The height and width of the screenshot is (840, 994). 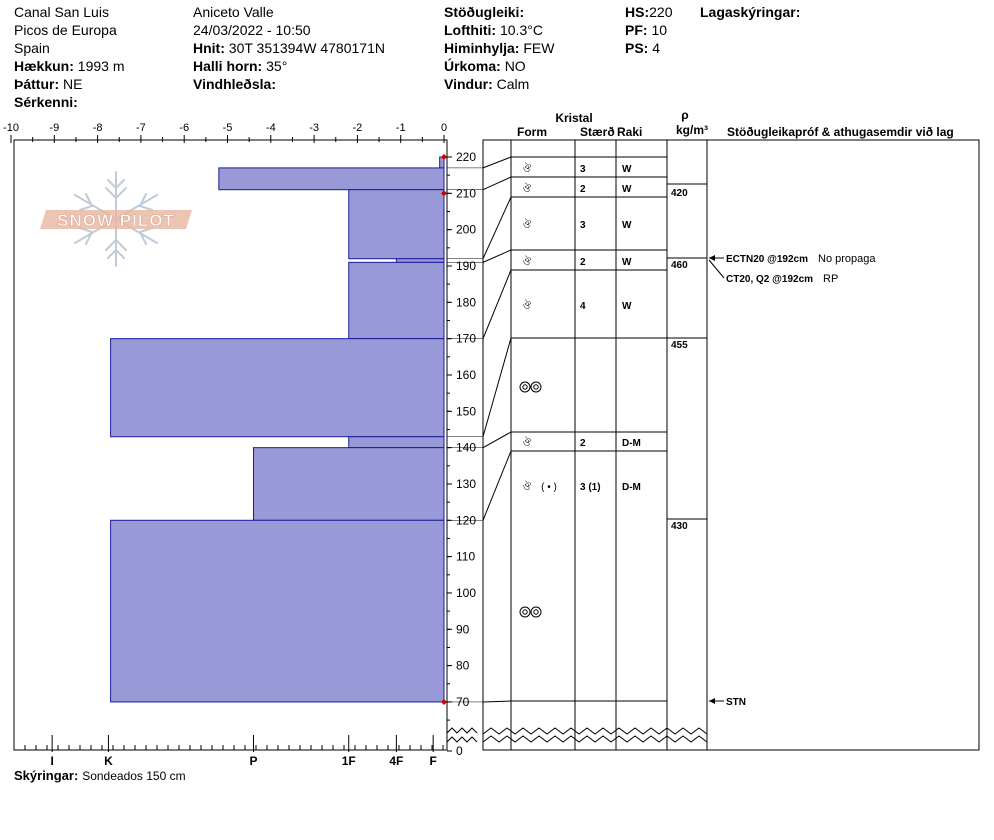 I want to click on pf-value: 10, so click(x=659, y=30).